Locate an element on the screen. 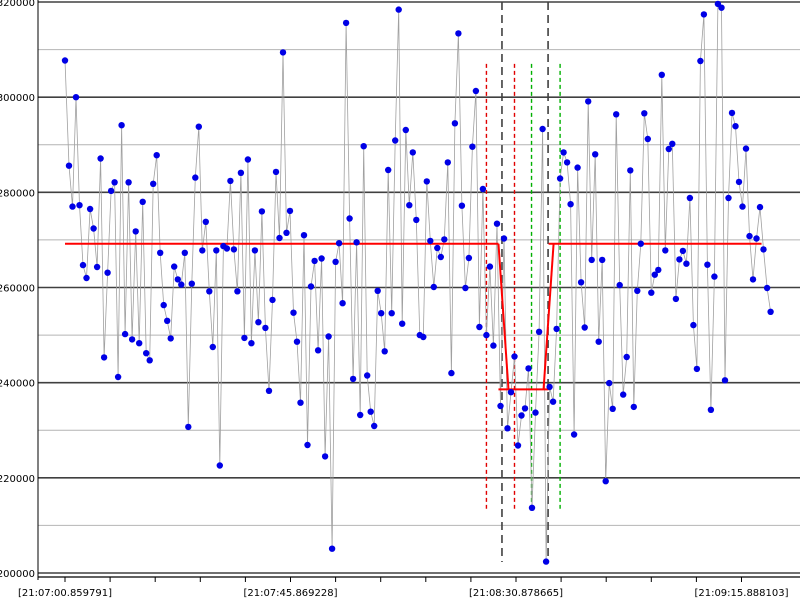 The height and width of the screenshot is (604, 800). x-tick-label: [21:07:45.869228] is located at coordinates (290, 593).